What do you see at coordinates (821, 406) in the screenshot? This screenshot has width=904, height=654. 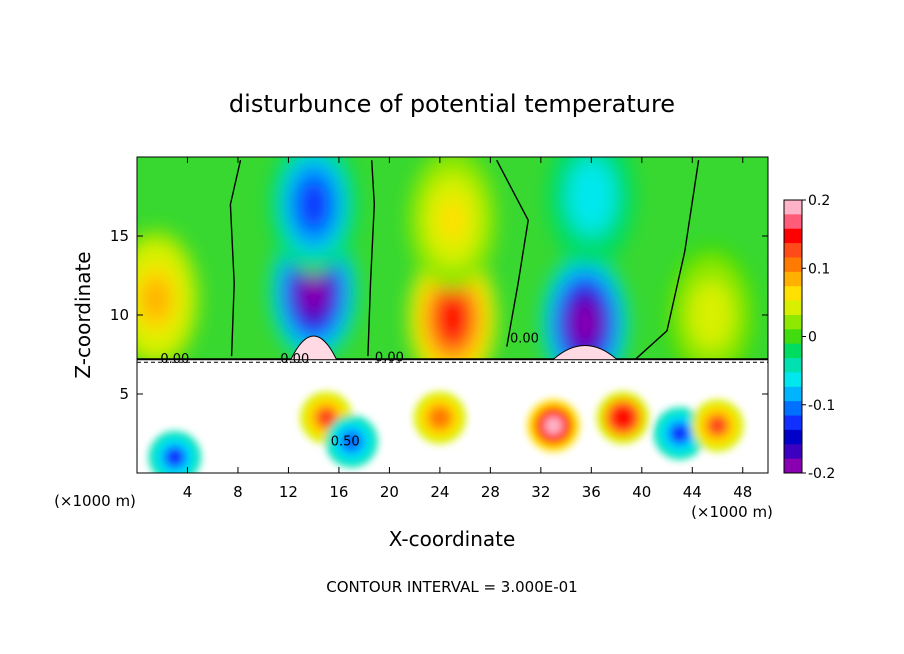 I see `colorbar-tick-label: -0.1` at bounding box center [821, 406].